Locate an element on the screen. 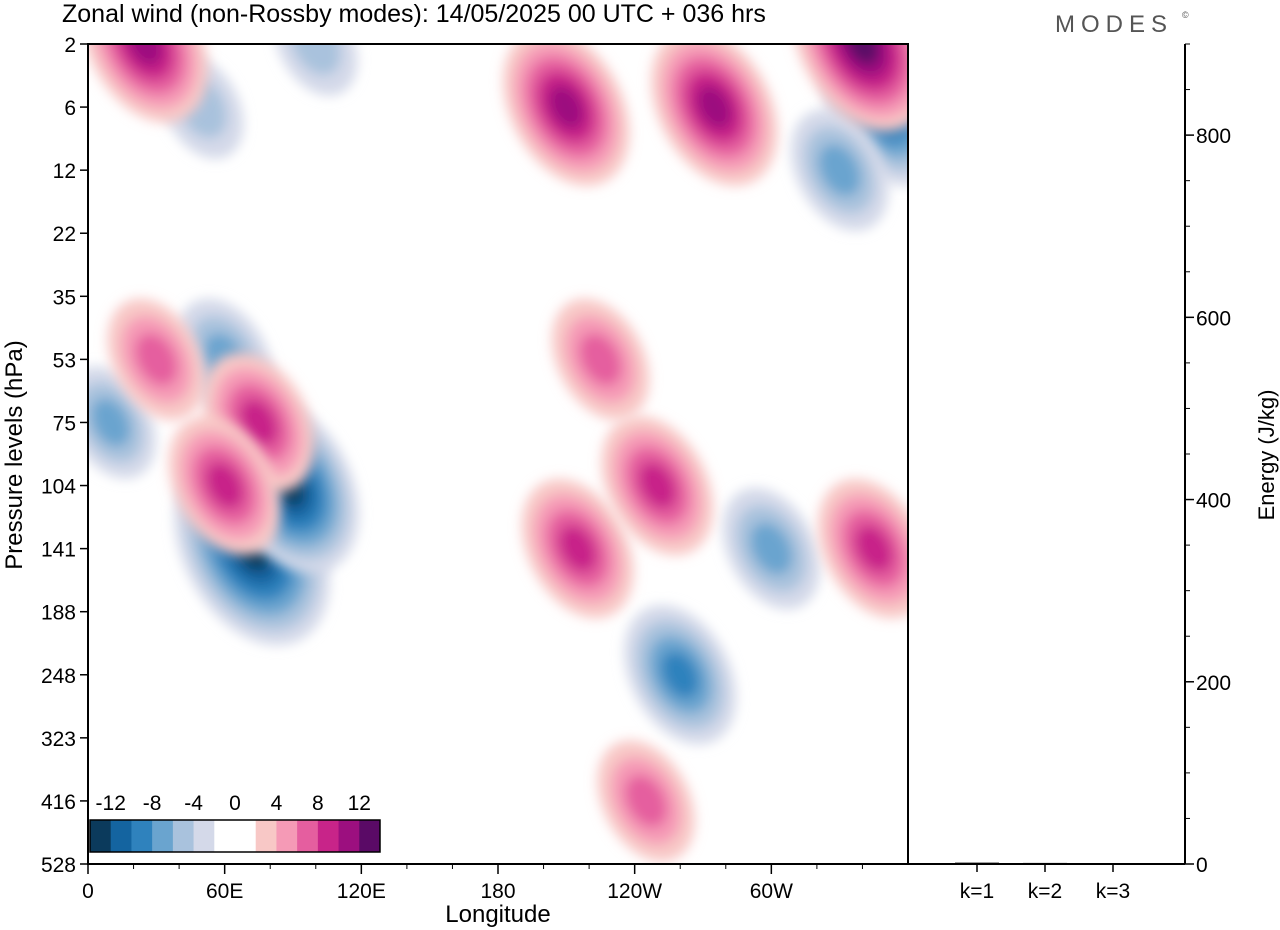 The image size is (1280, 930). y-tick-label: 528 is located at coordinates (58, 865).